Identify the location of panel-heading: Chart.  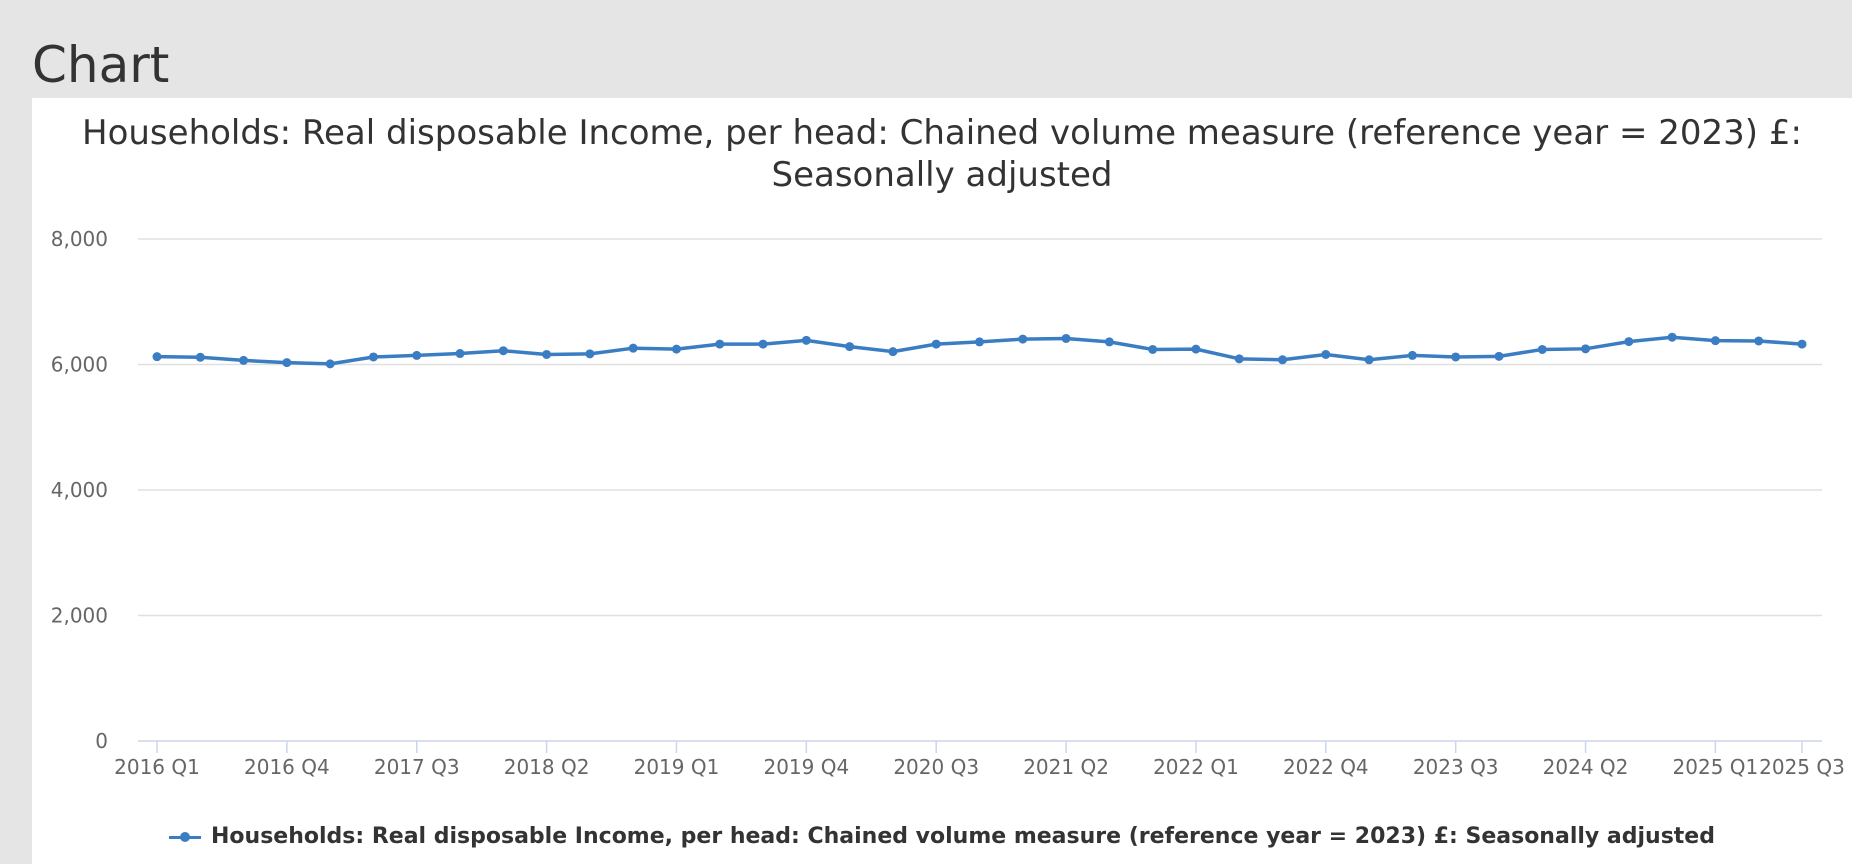
(101, 65).